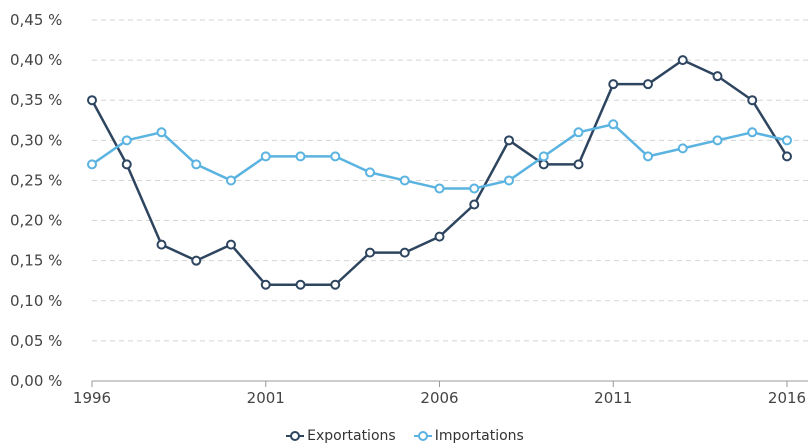 The height and width of the screenshot is (447, 810). What do you see at coordinates (36, 180) in the screenshot?
I see `y-tick-label: 0,25 %` at bounding box center [36, 180].